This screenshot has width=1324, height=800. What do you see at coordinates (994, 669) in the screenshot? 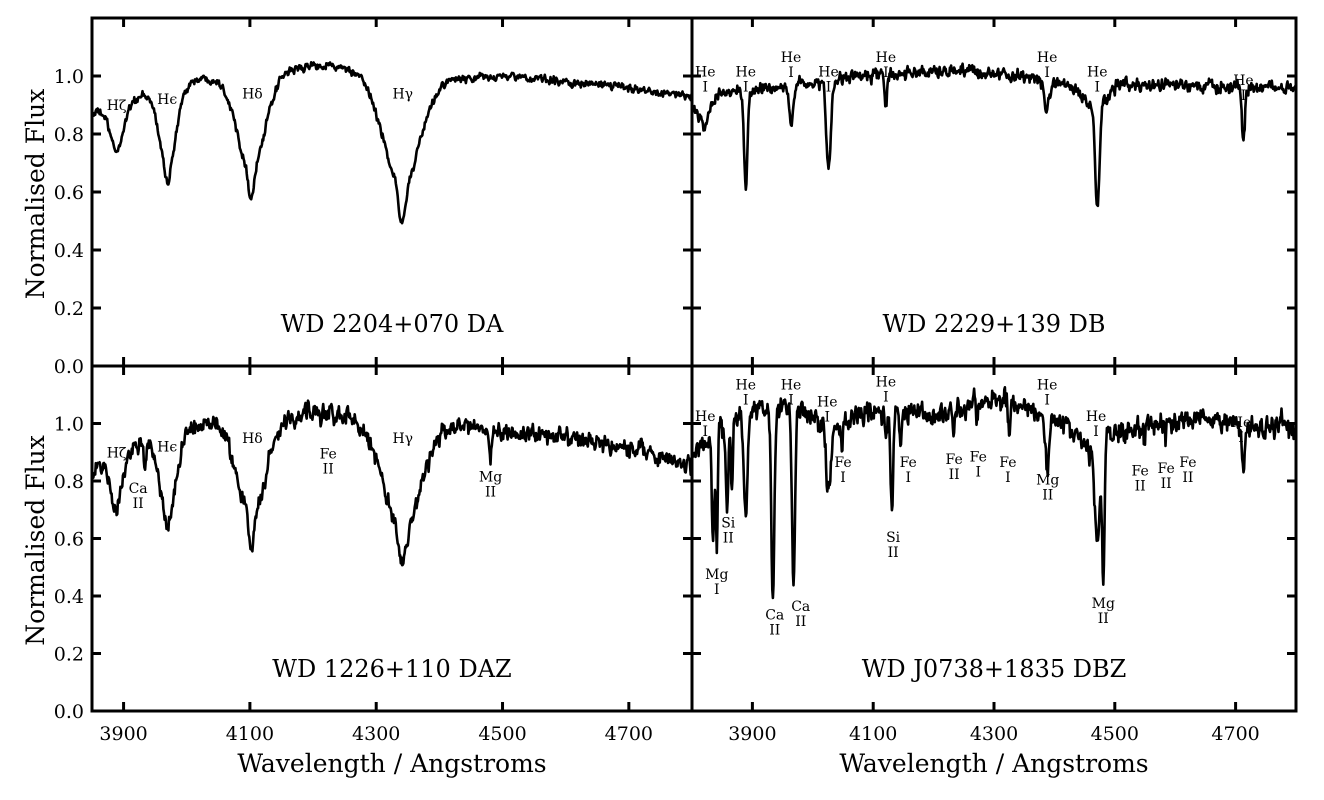
I see `panel-title: WD J0738+1835 DBZ` at bounding box center [994, 669].